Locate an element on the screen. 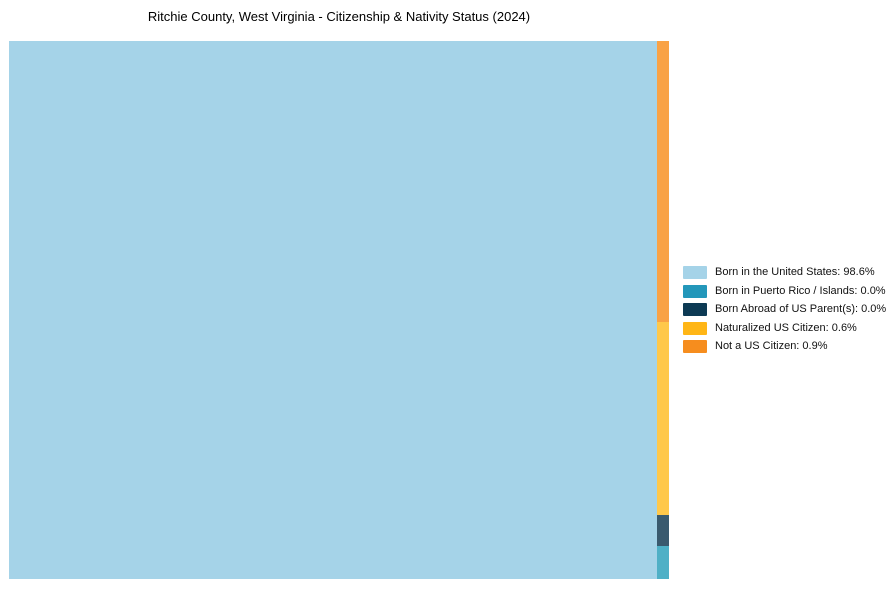 The height and width of the screenshot is (590, 889). legend-swatch-puerto-rico-icon is located at coordinates (695, 291).